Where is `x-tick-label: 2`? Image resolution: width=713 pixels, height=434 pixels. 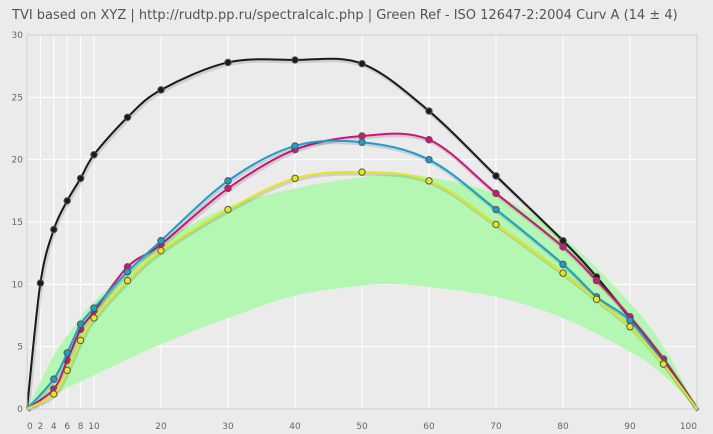
x-tick-label: 2 is located at coordinates (41, 427).